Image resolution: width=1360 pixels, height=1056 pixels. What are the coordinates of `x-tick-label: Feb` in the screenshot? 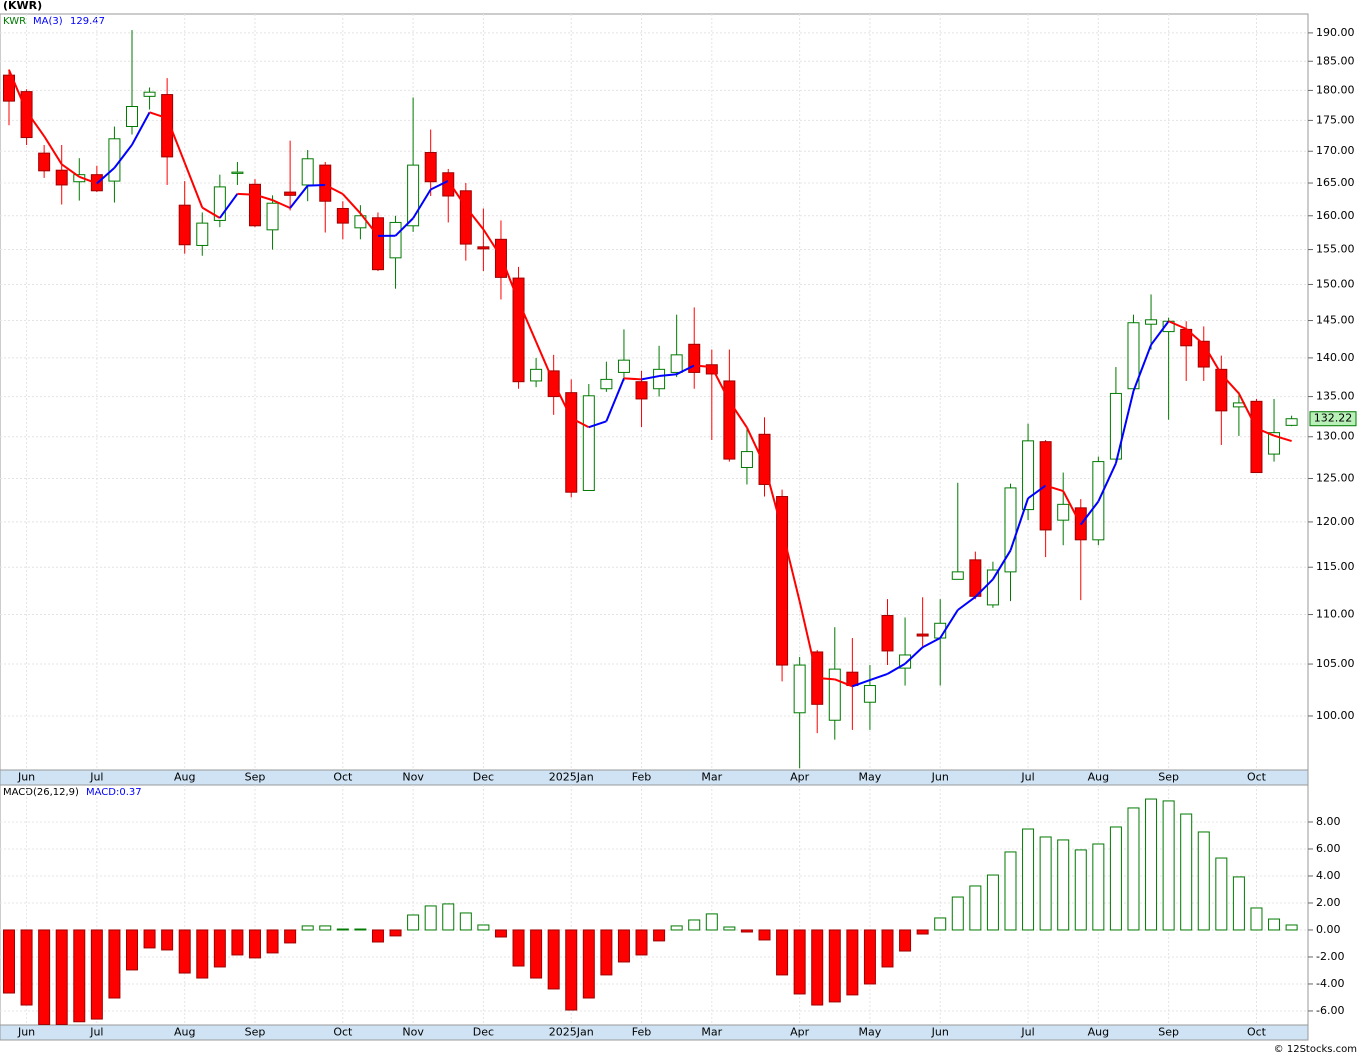 It's located at (641, 1032).